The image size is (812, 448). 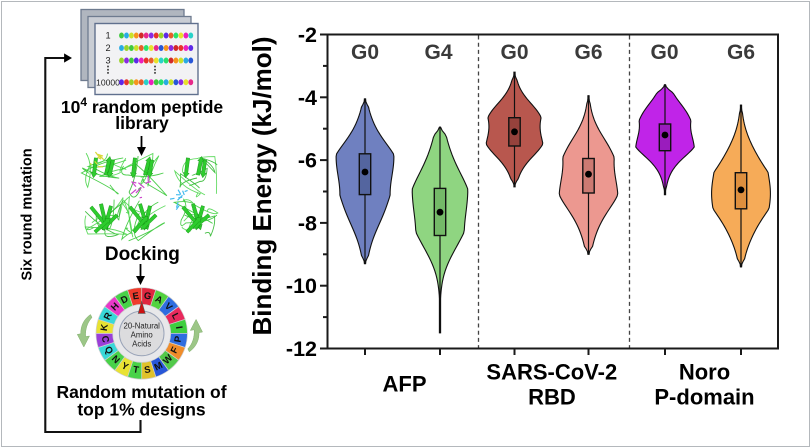 What do you see at coordinates (136, 370) in the screenshot?
I see `svg-text: T` at bounding box center [136, 370].